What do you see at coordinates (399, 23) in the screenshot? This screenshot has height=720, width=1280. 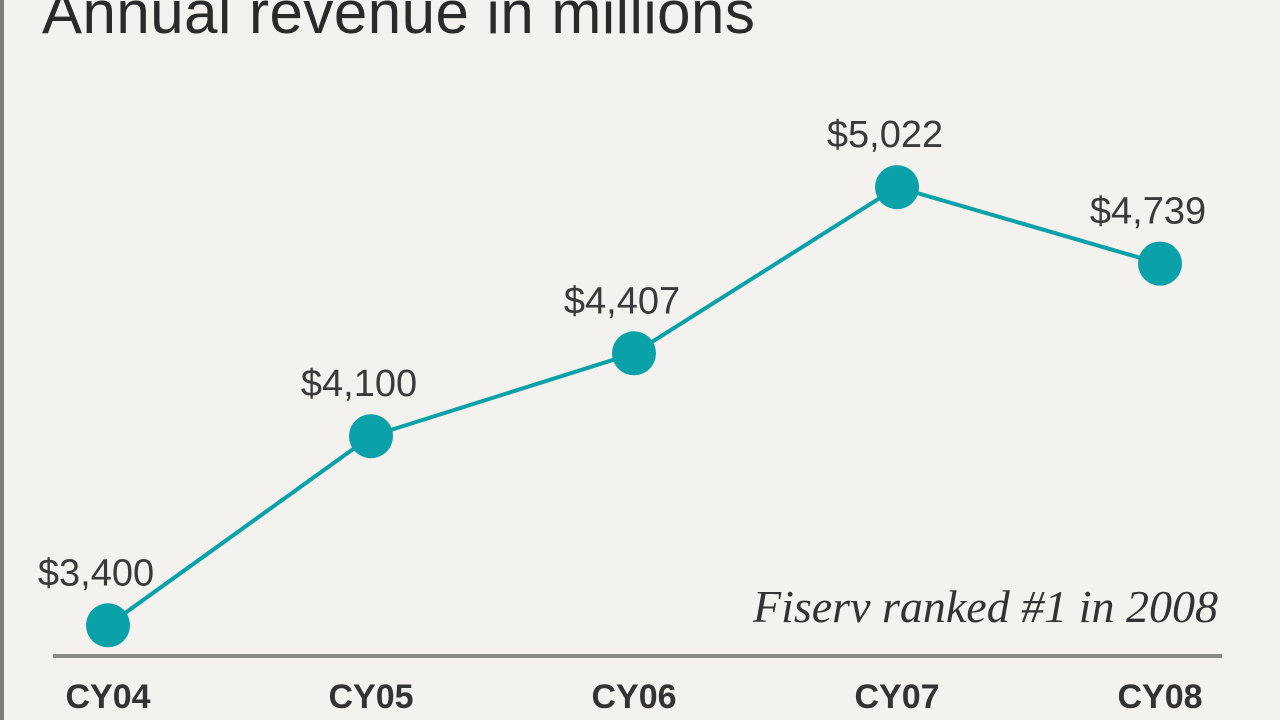 I see `chart-title: Annual revenue in millions` at bounding box center [399, 23].